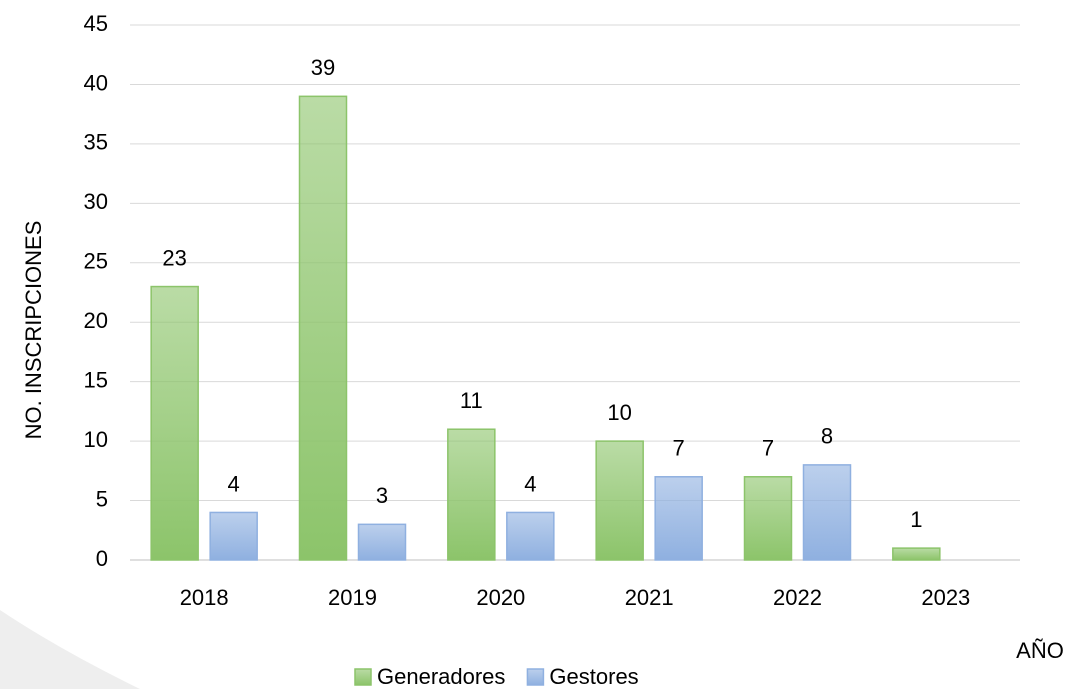  I want to click on y-tick-label: 15, so click(96, 379).